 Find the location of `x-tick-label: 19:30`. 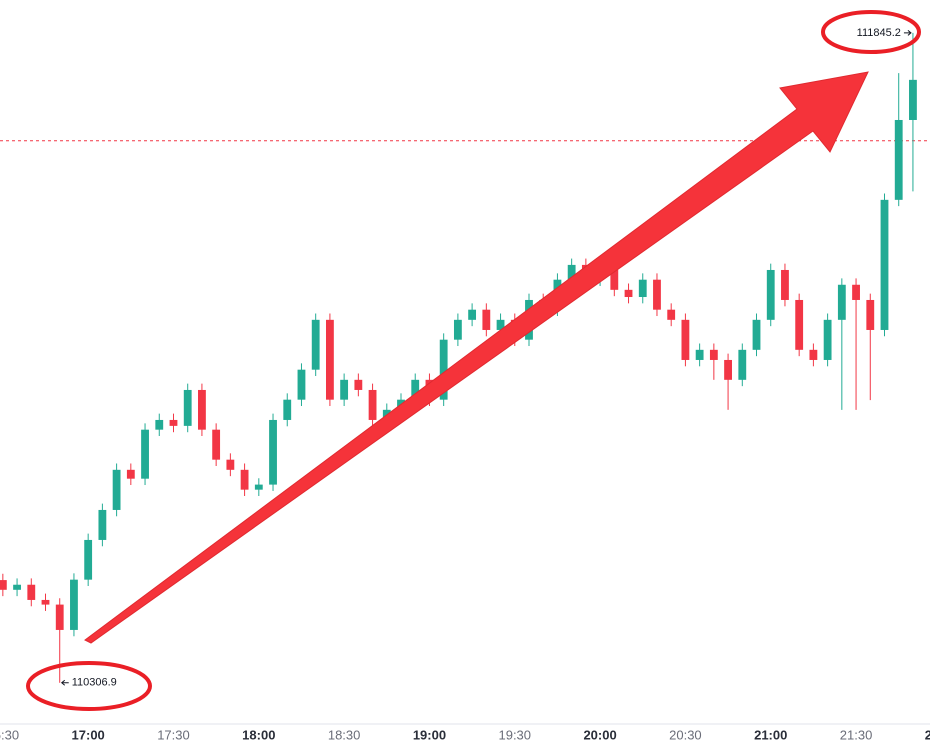

x-tick-label: 19:30 is located at coordinates (514, 734).